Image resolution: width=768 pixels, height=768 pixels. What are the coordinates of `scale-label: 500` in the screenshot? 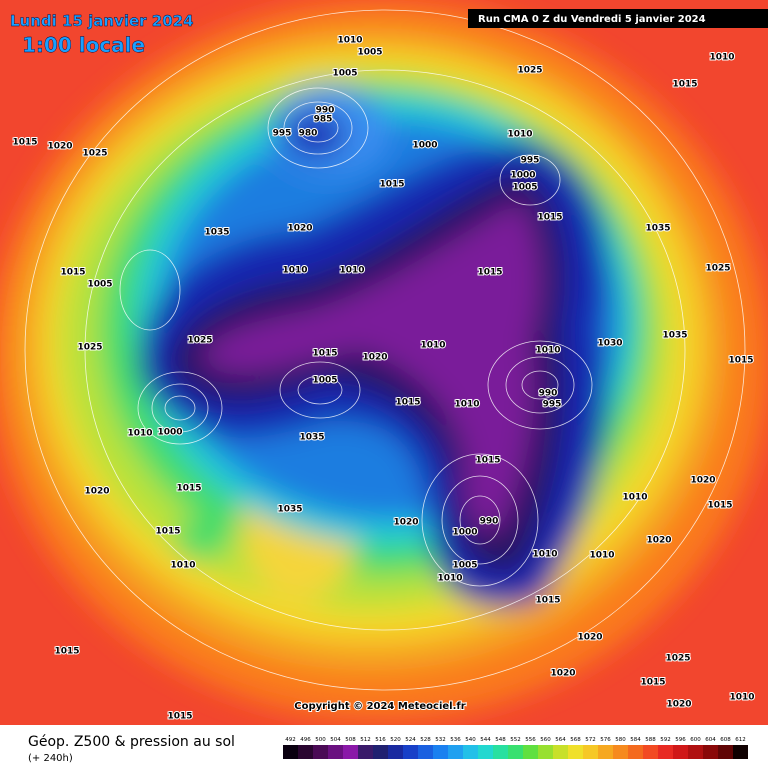 It's located at (320, 740).